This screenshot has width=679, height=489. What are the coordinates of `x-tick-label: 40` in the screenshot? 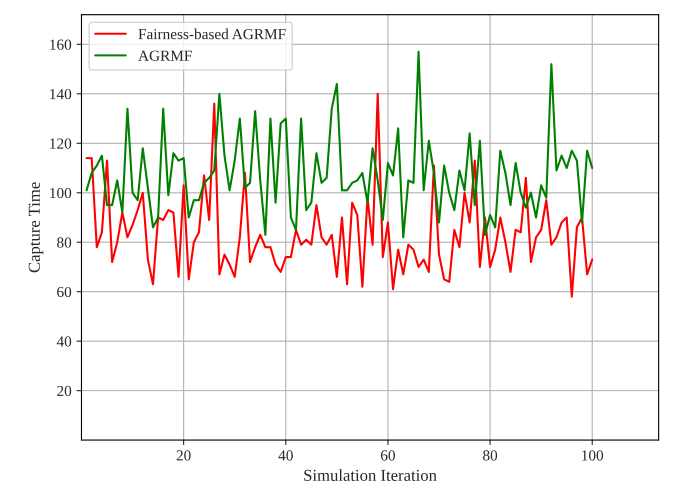 It's located at (285, 455).